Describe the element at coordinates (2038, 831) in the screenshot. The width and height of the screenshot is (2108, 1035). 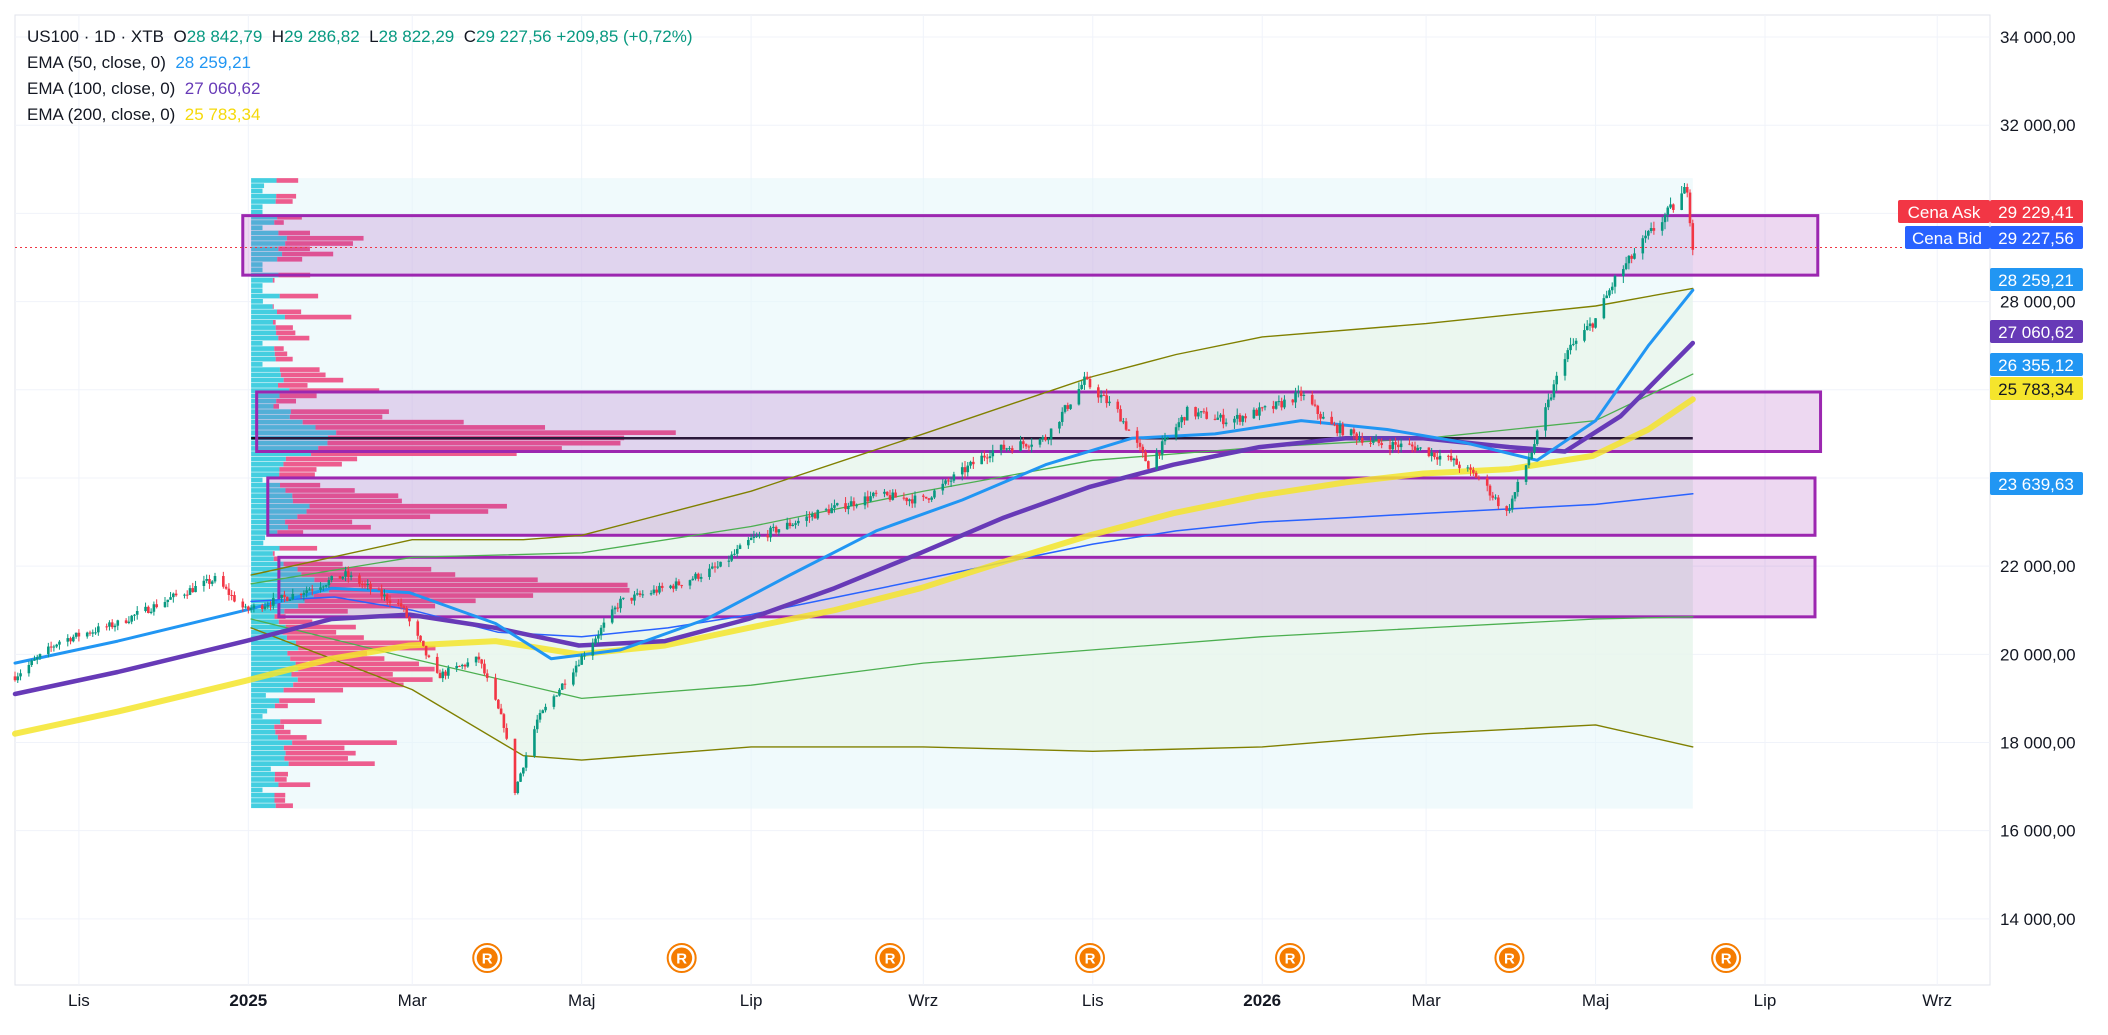
I see `y-tick-label: 16 000,00` at that location.